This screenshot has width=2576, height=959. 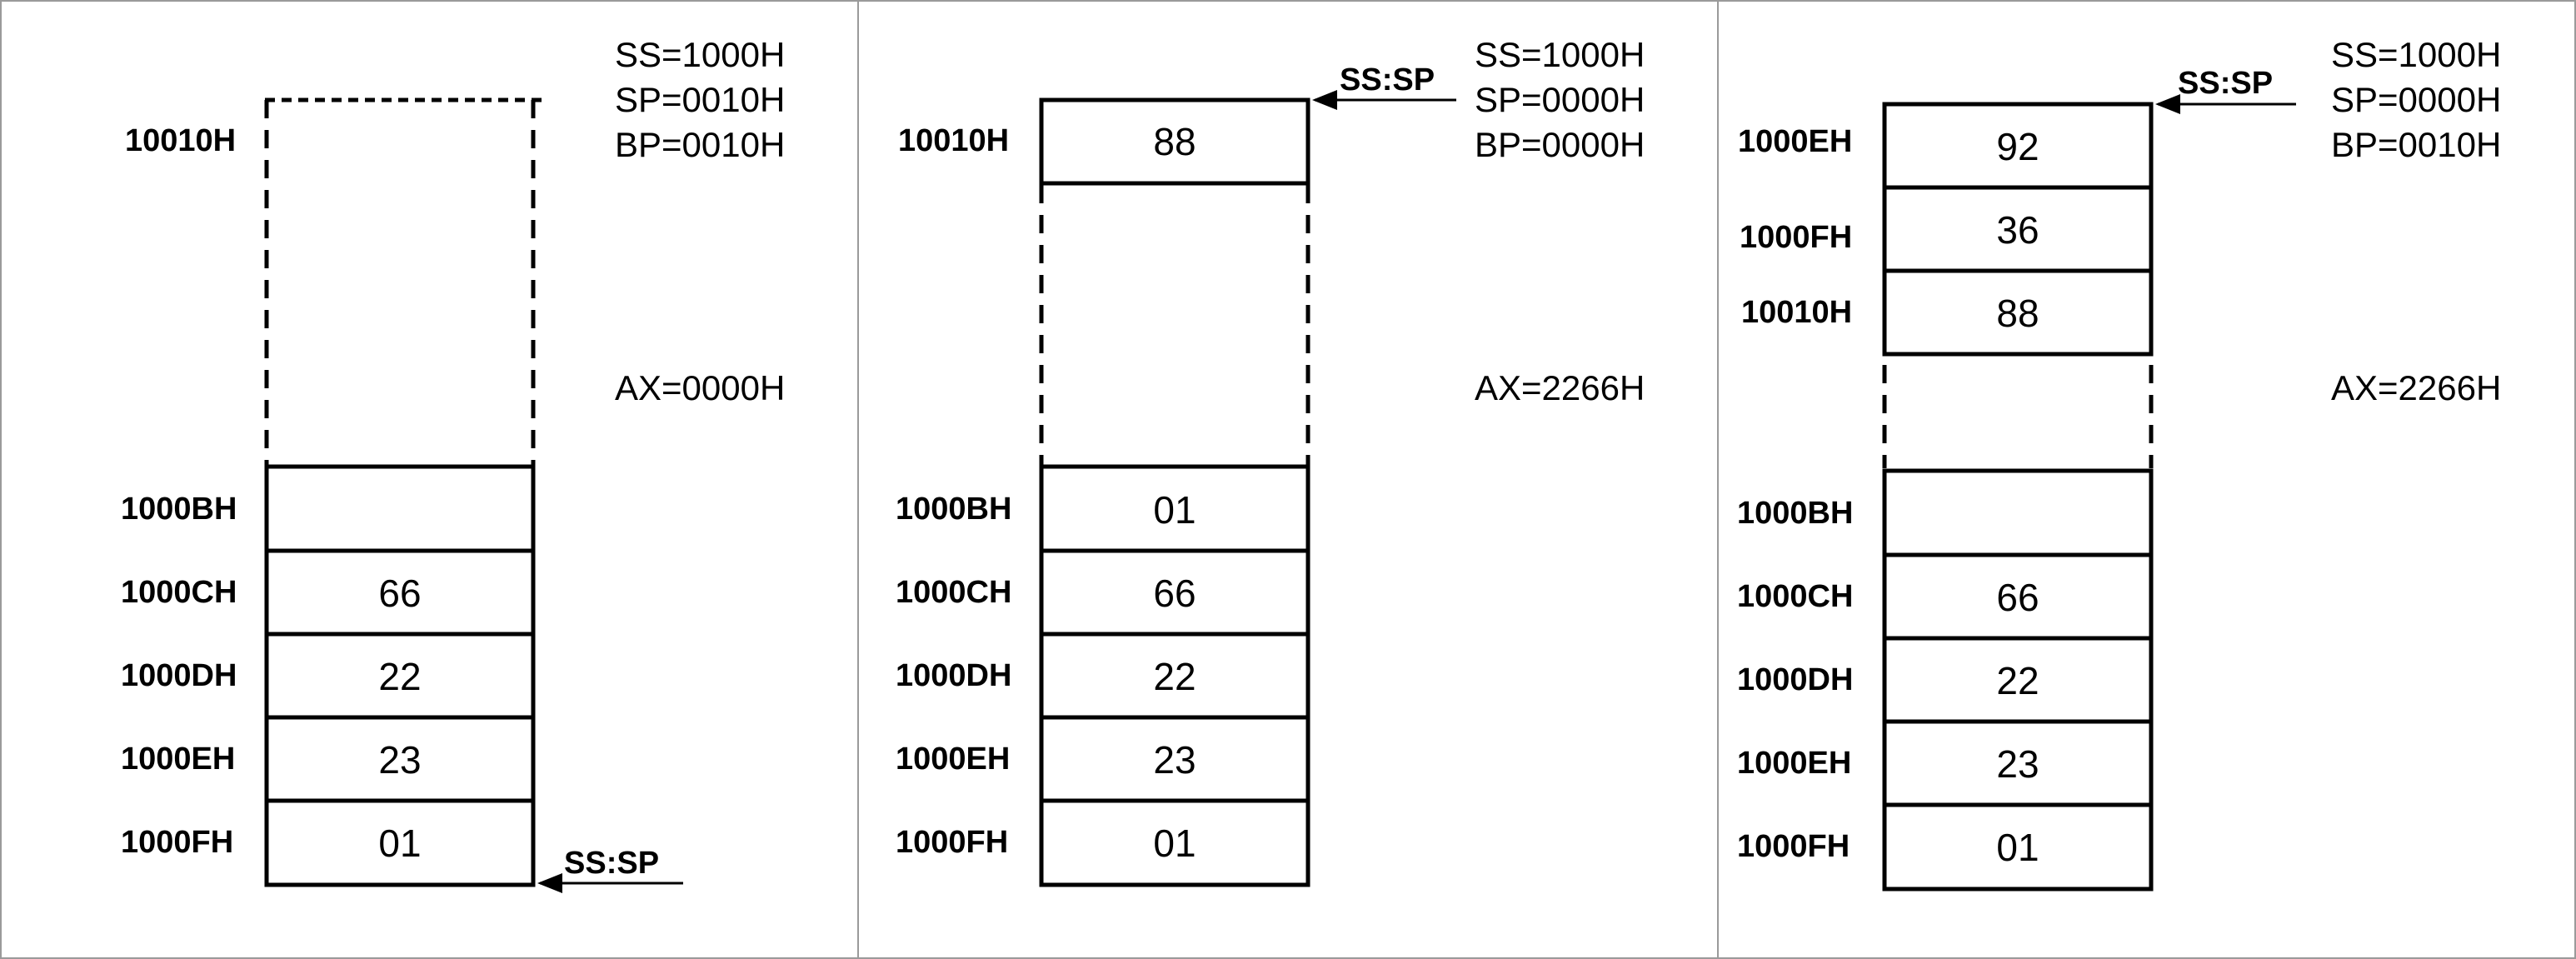 What do you see at coordinates (179, 592) in the screenshot?
I see `panel-1-cell-address: 1000CH` at bounding box center [179, 592].